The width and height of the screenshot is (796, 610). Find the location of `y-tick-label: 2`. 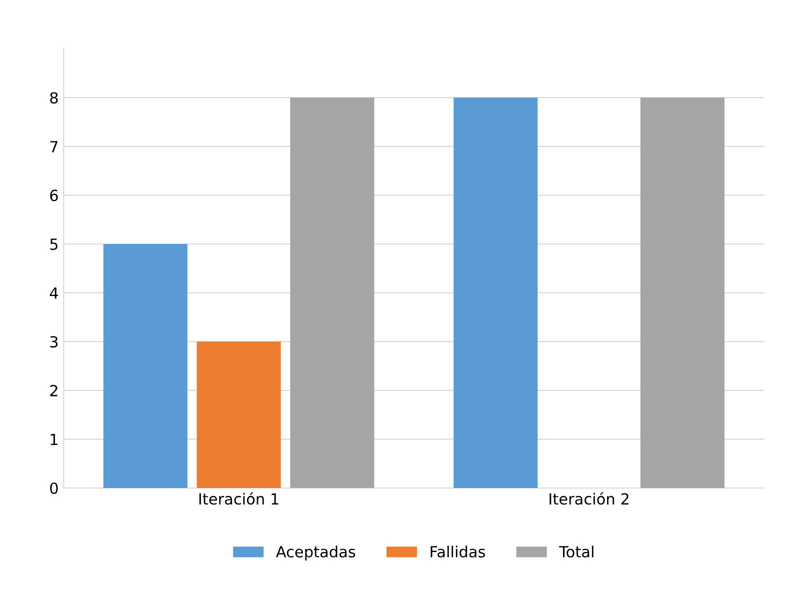

y-tick-label: 2 is located at coordinates (54, 390).